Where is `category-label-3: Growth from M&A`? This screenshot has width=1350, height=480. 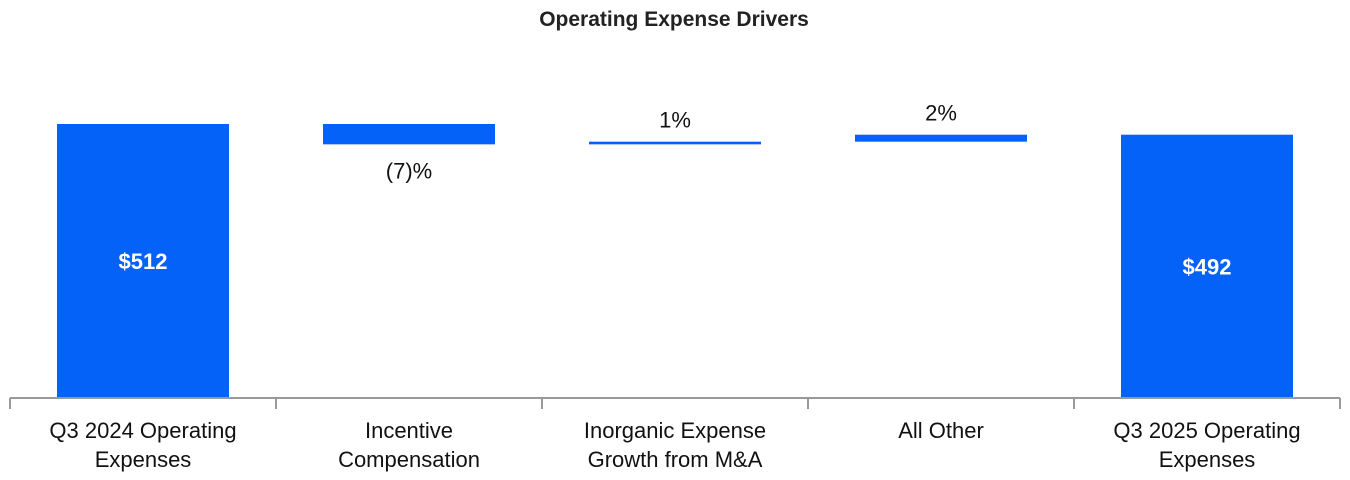
category-label-3: Growth from M&A is located at coordinates (675, 459).